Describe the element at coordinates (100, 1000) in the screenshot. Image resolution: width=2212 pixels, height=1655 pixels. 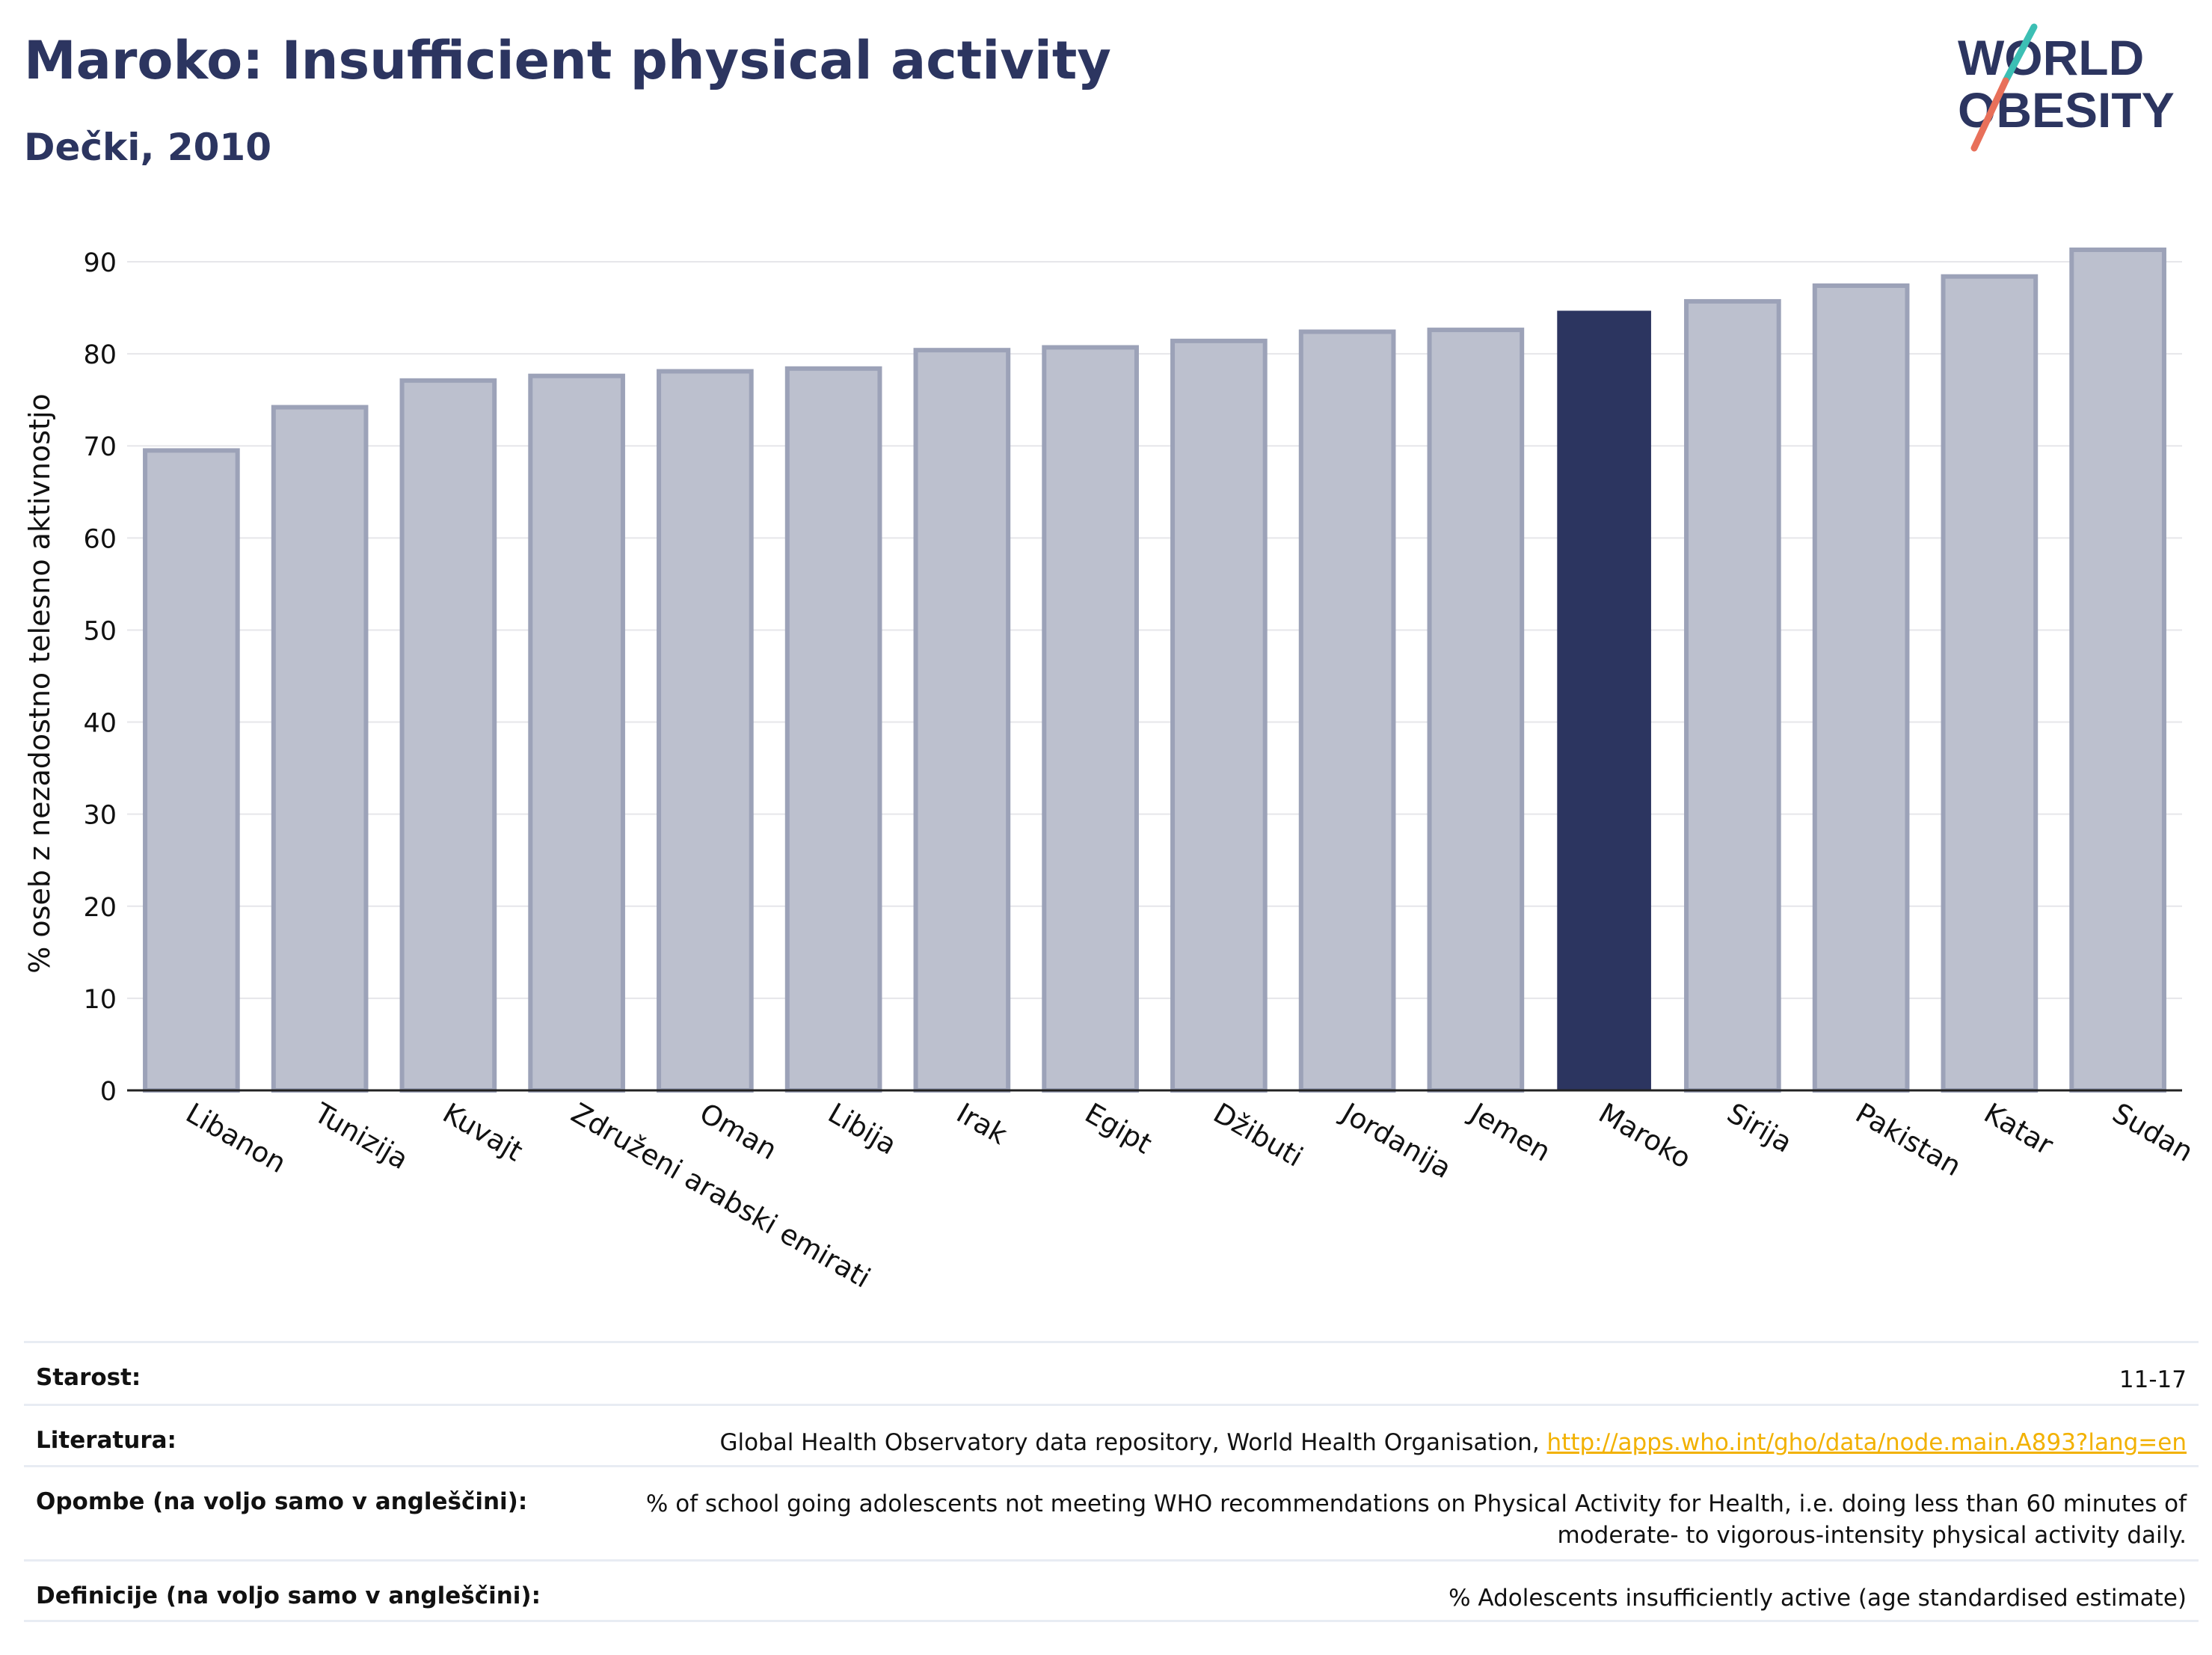
I see `y-tick-label: 10` at that location.